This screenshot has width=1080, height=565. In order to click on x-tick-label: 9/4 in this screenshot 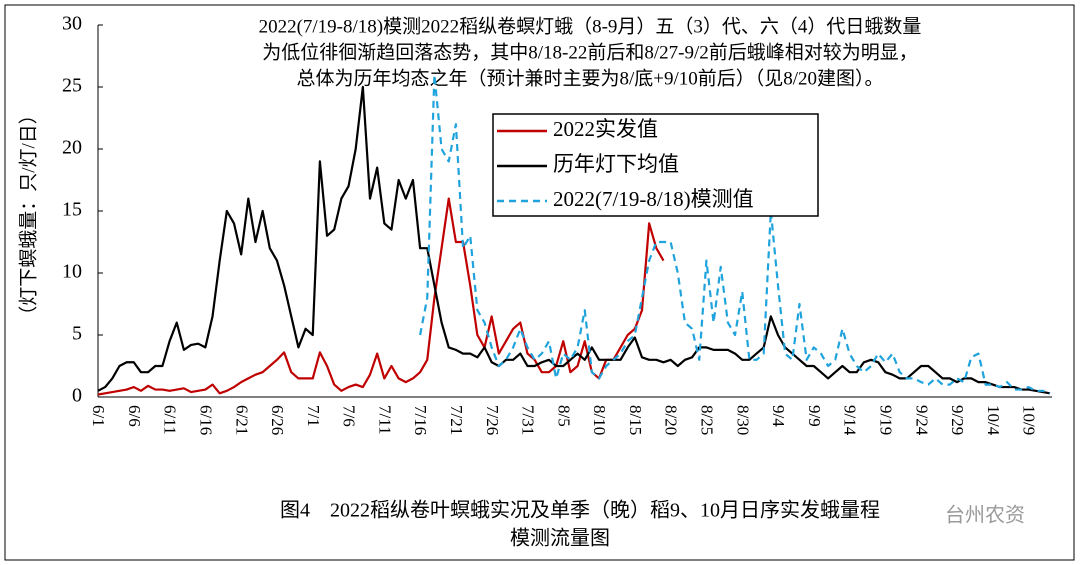, I will do `click(778, 416)`.